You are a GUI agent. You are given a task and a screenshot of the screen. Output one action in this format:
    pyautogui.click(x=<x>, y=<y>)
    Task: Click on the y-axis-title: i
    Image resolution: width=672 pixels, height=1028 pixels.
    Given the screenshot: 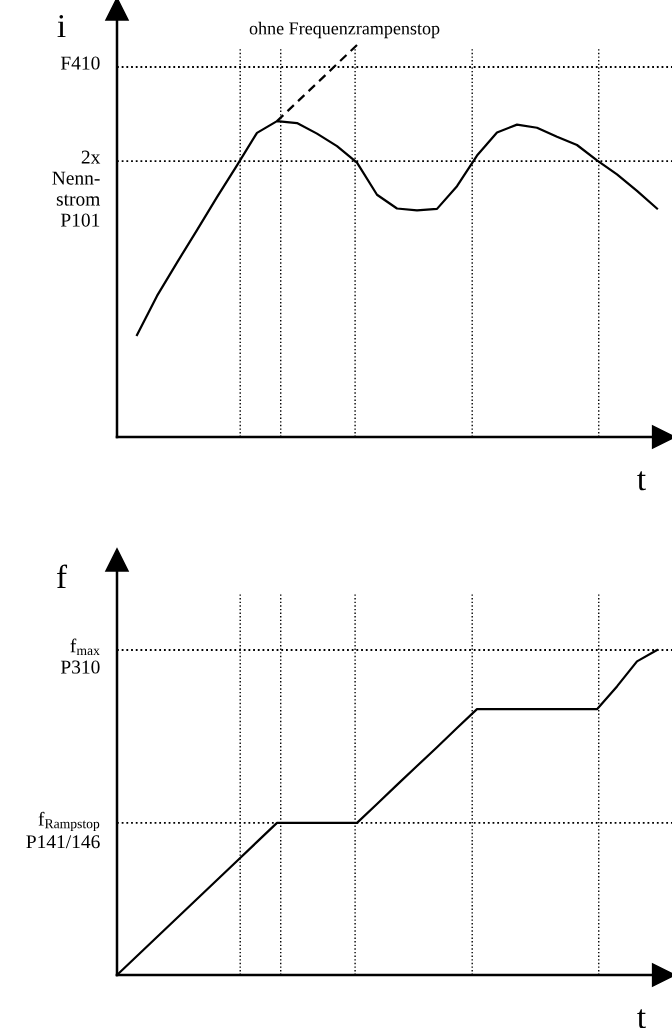 What is the action you would take?
    pyautogui.click(x=61, y=26)
    